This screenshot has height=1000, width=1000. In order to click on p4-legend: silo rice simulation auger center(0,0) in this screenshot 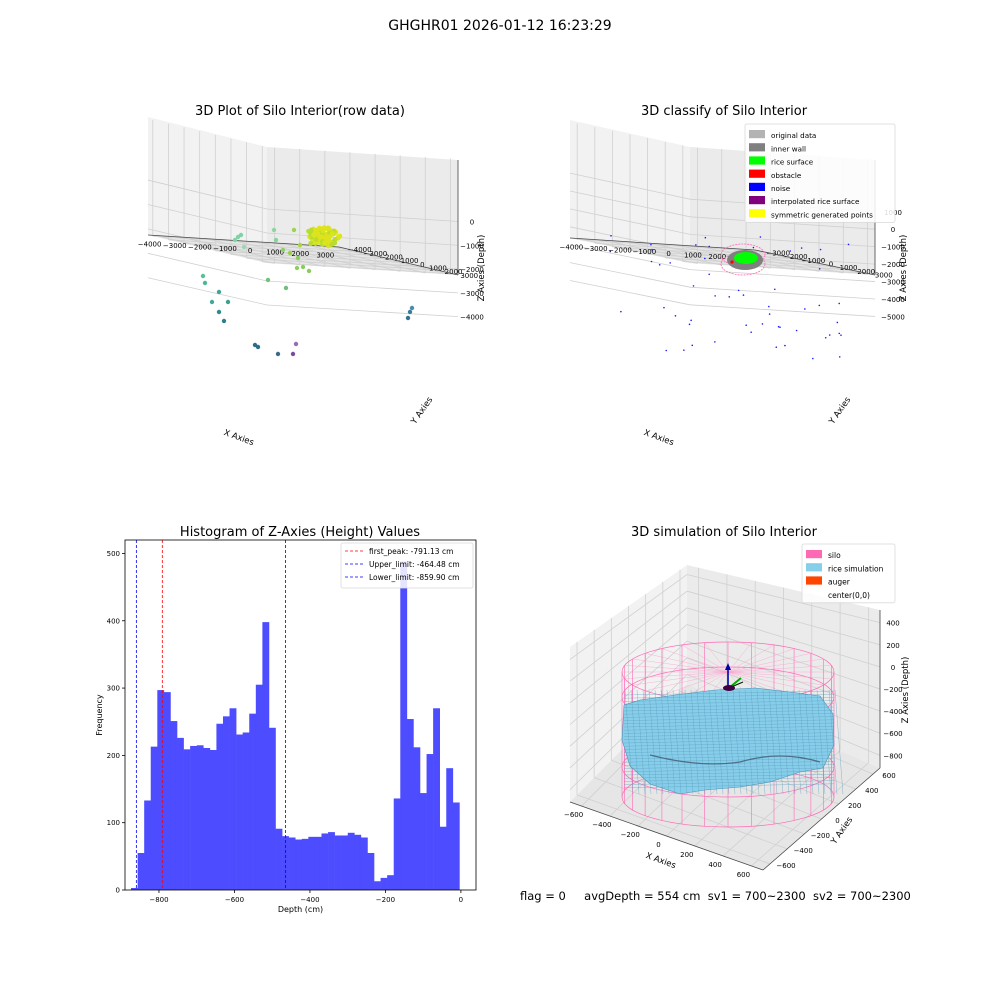, I will do `click(848, 573)`.